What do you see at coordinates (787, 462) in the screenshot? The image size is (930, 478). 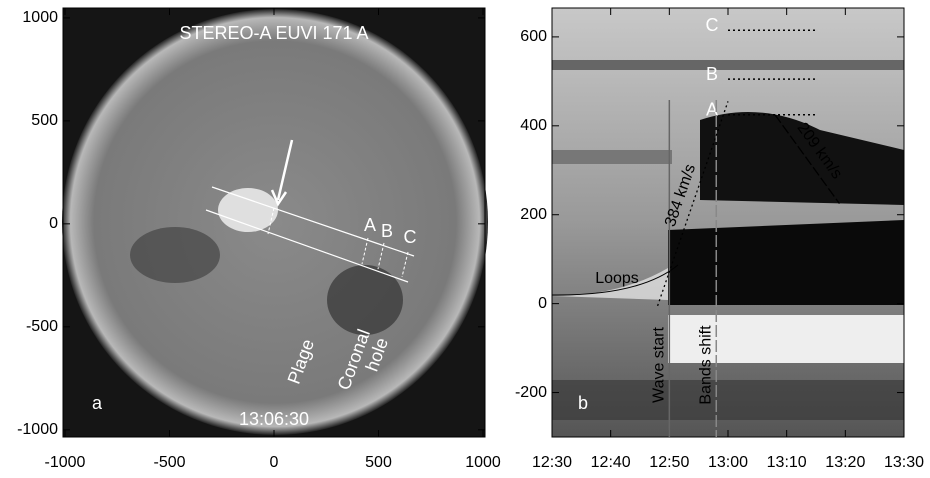 I see `x-tick-label: 13:10` at bounding box center [787, 462].